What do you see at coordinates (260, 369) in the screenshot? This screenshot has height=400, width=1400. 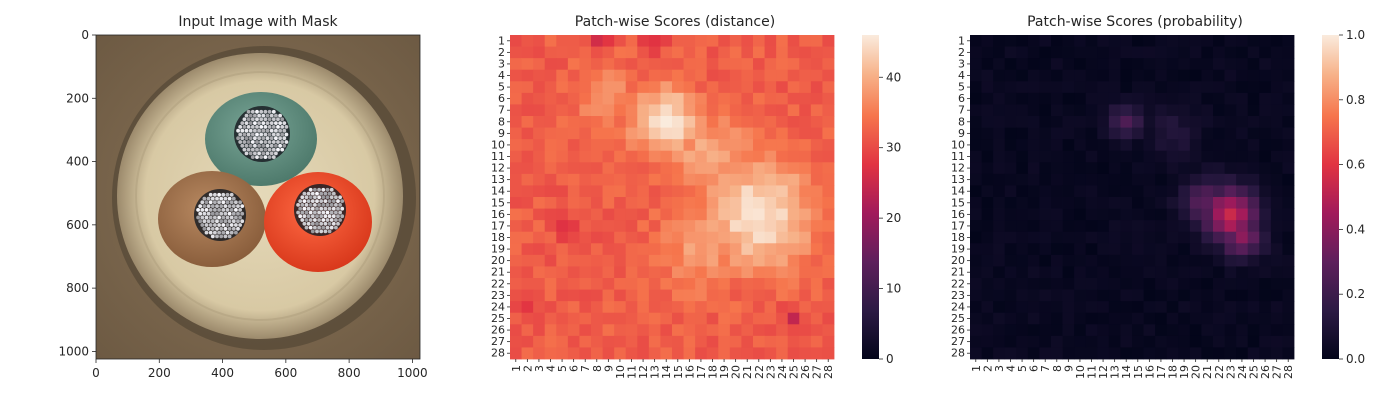 I see `image-x-ticks: 0 200 400 600 800 1000` at bounding box center [260, 369].